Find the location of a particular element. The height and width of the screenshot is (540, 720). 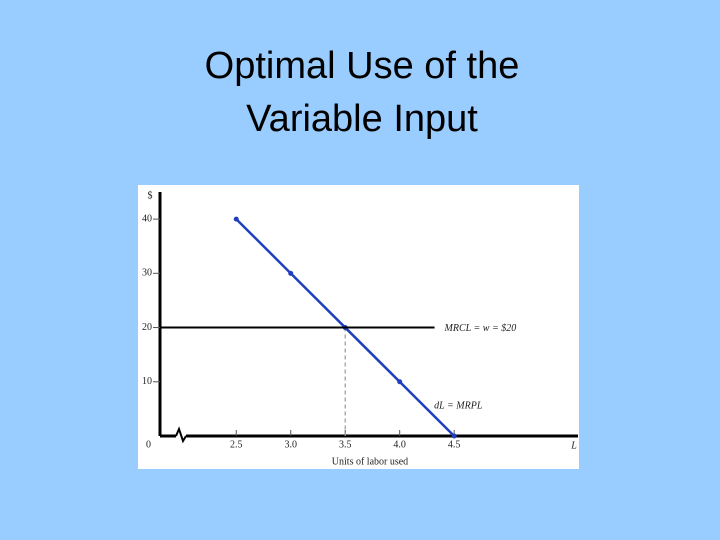

series-label: MRCL = w = $20 is located at coordinates (480, 328).